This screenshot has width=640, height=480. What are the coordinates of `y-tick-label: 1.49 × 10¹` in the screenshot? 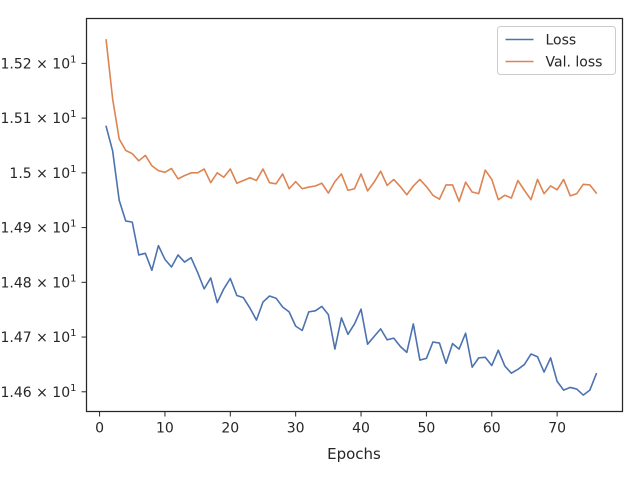 It's located at (39, 228).